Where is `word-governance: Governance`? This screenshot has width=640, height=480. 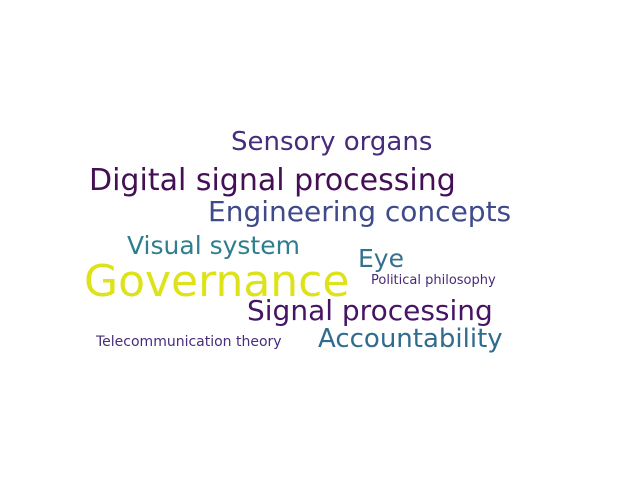
word-governance: Governance is located at coordinates (217, 281).